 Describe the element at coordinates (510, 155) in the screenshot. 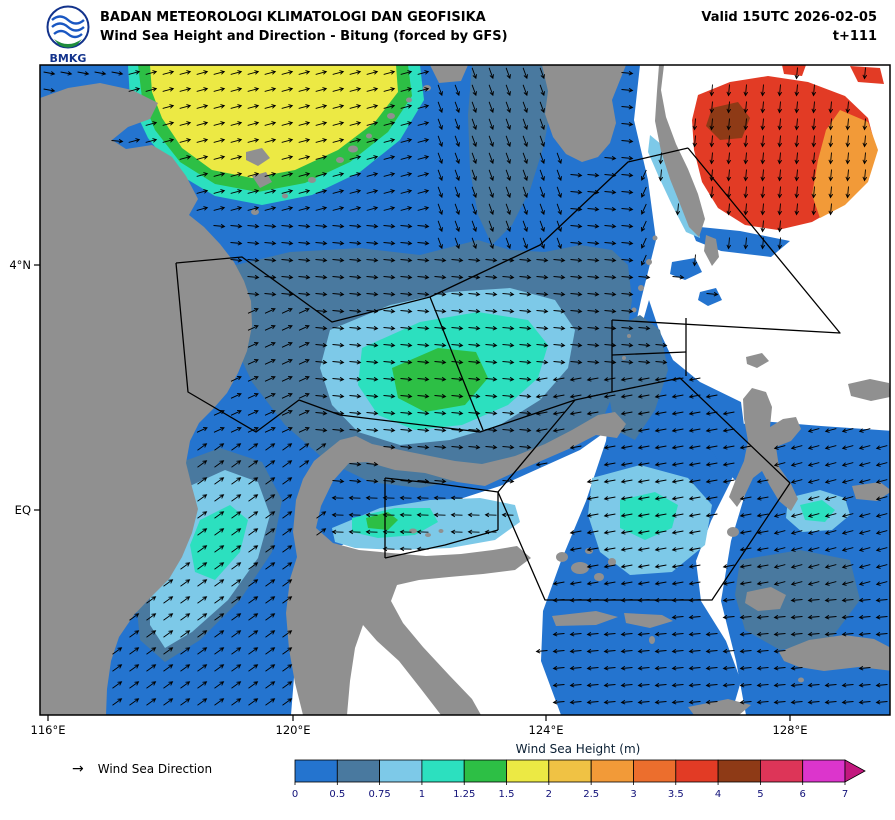

I see `sea-patch-steel-band` at that location.